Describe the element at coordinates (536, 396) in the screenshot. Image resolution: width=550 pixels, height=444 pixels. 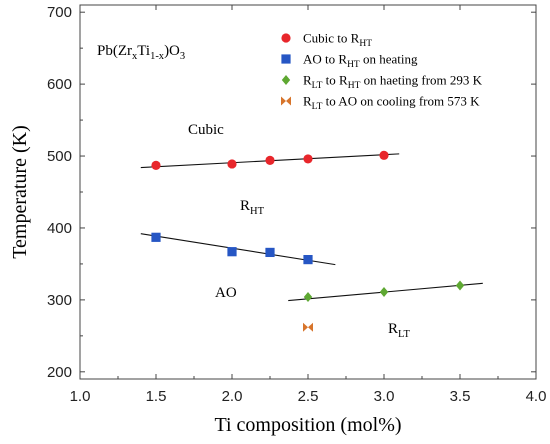
I see `x-tick-label: 4.0` at that location.